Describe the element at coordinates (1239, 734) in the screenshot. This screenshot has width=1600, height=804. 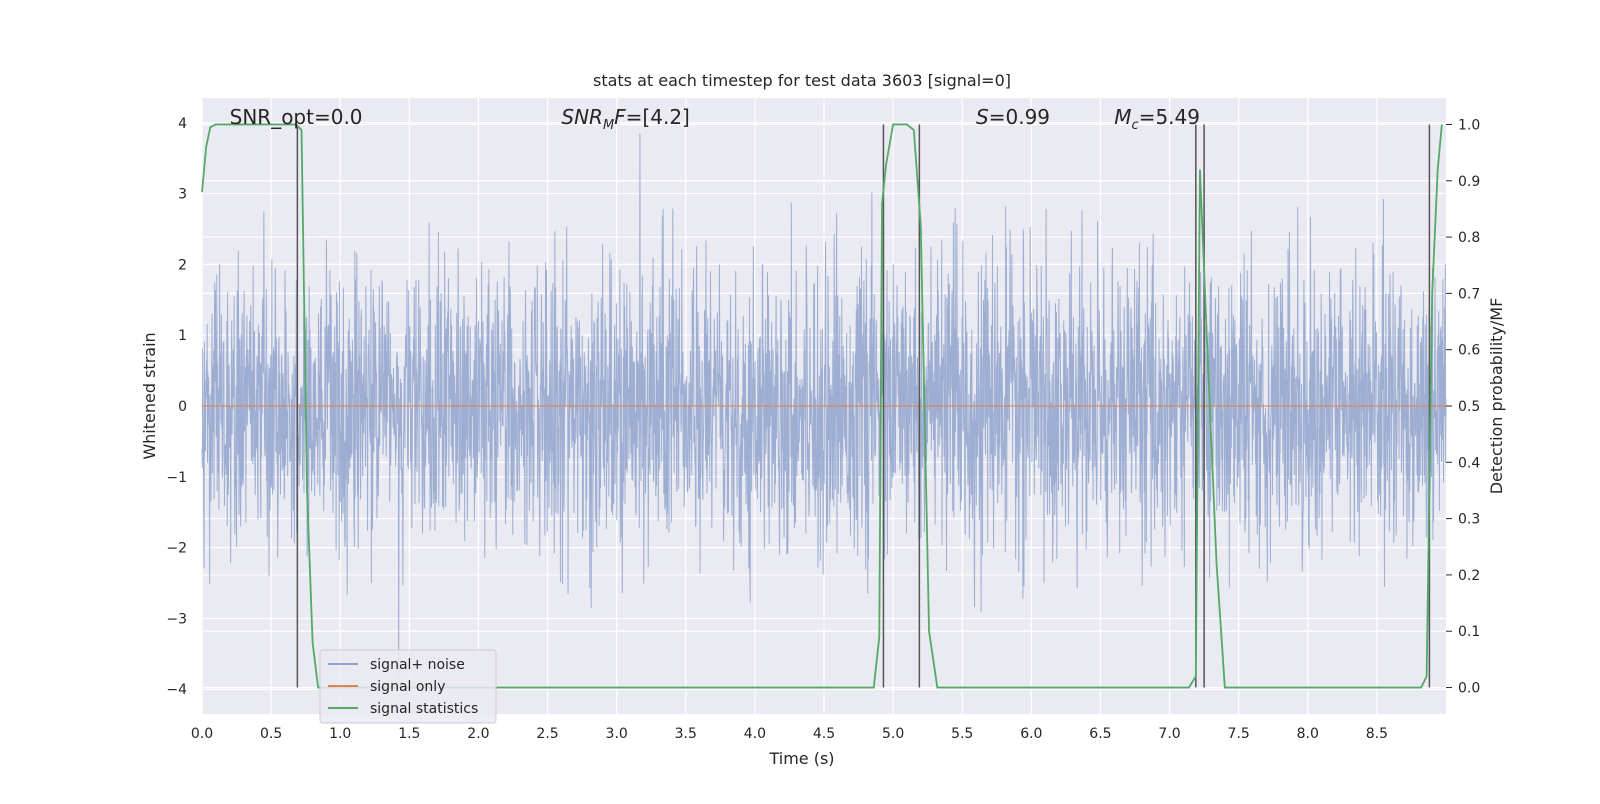
I see `x-tick-label: 7.5` at that location.